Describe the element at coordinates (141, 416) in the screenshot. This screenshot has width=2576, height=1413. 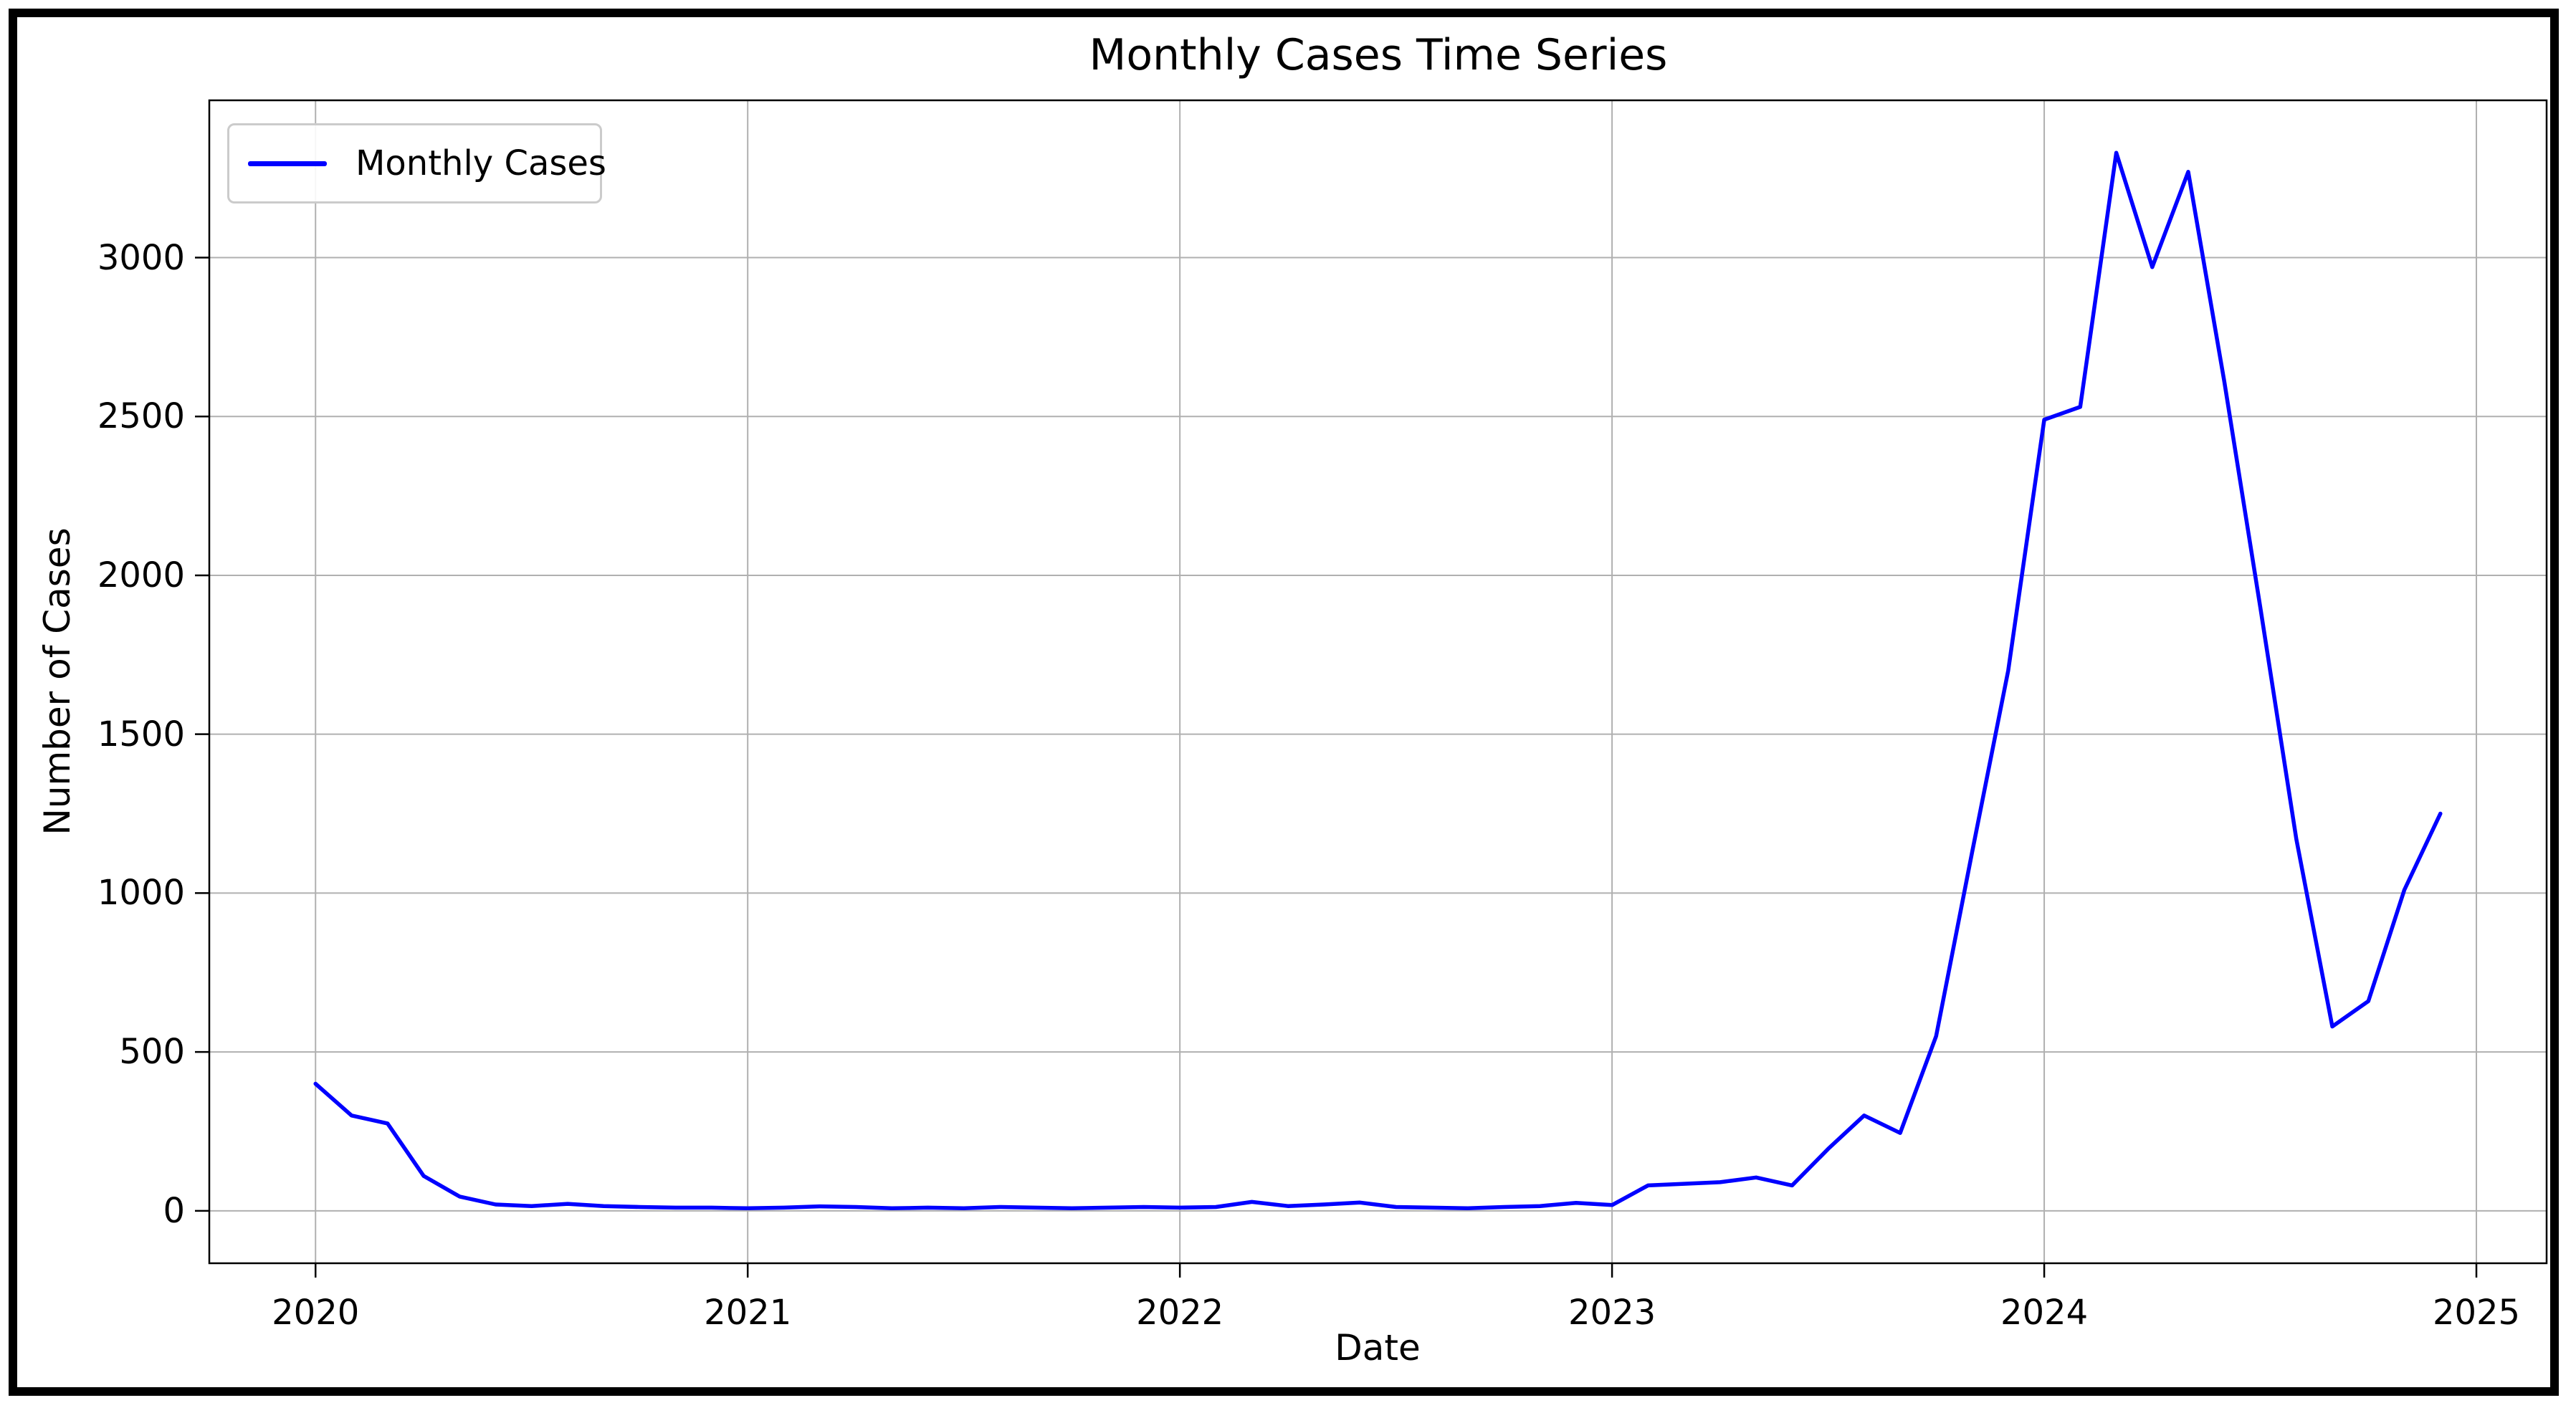
I see `y-tick-label: 2500` at that location.